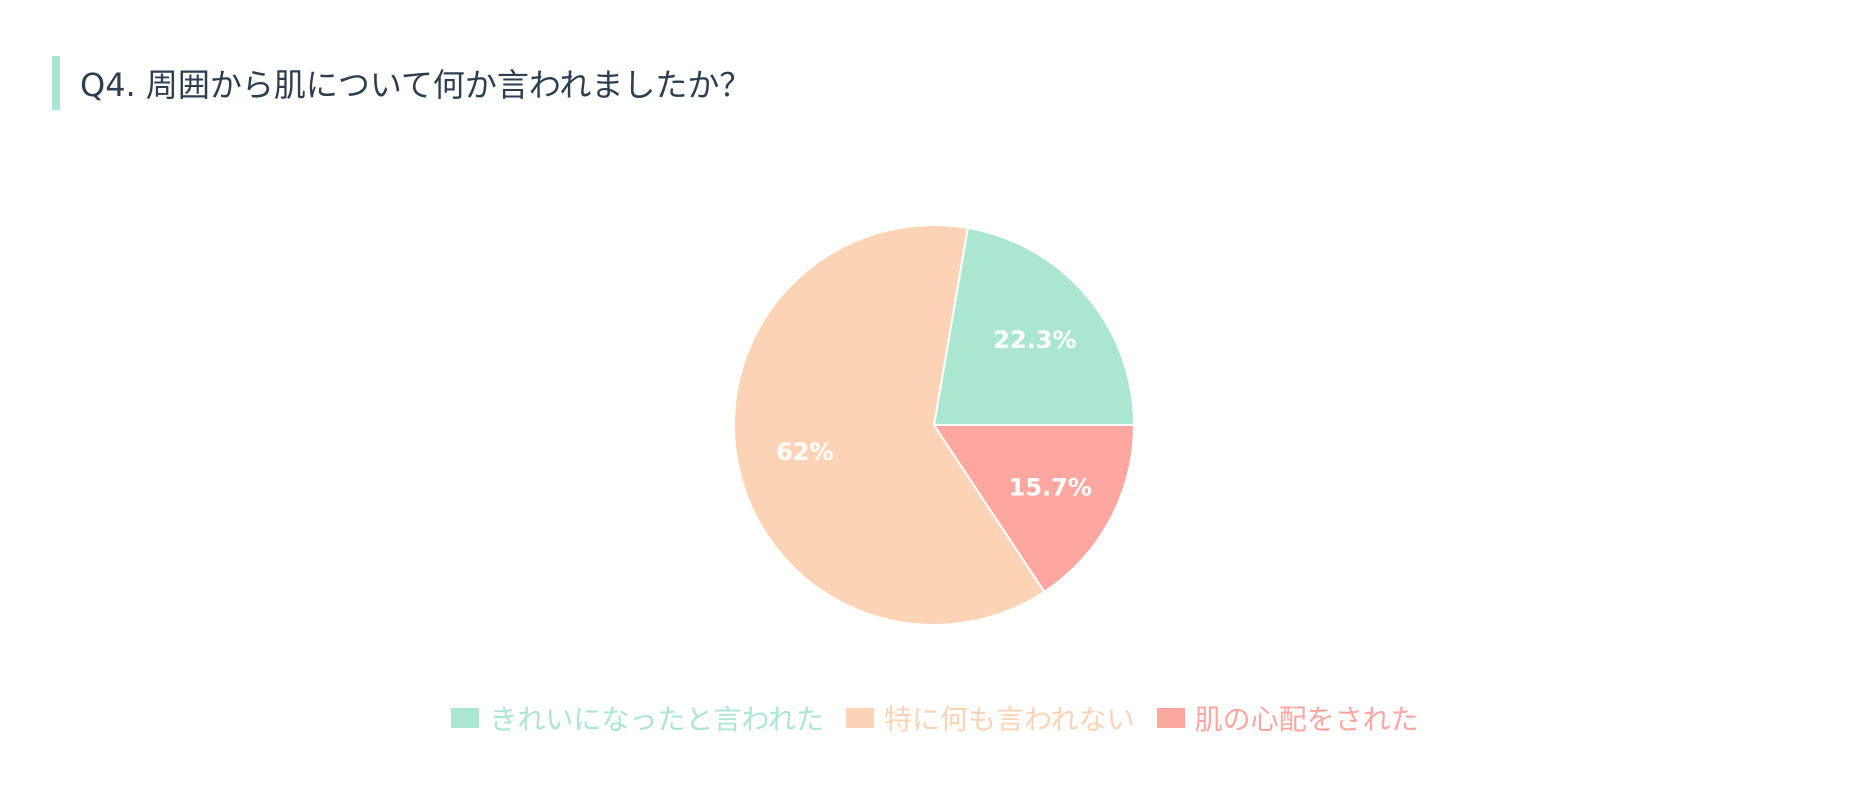  Describe the element at coordinates (465, 718) in the screenshot. I see `legend-swatch-kirei` at that location.